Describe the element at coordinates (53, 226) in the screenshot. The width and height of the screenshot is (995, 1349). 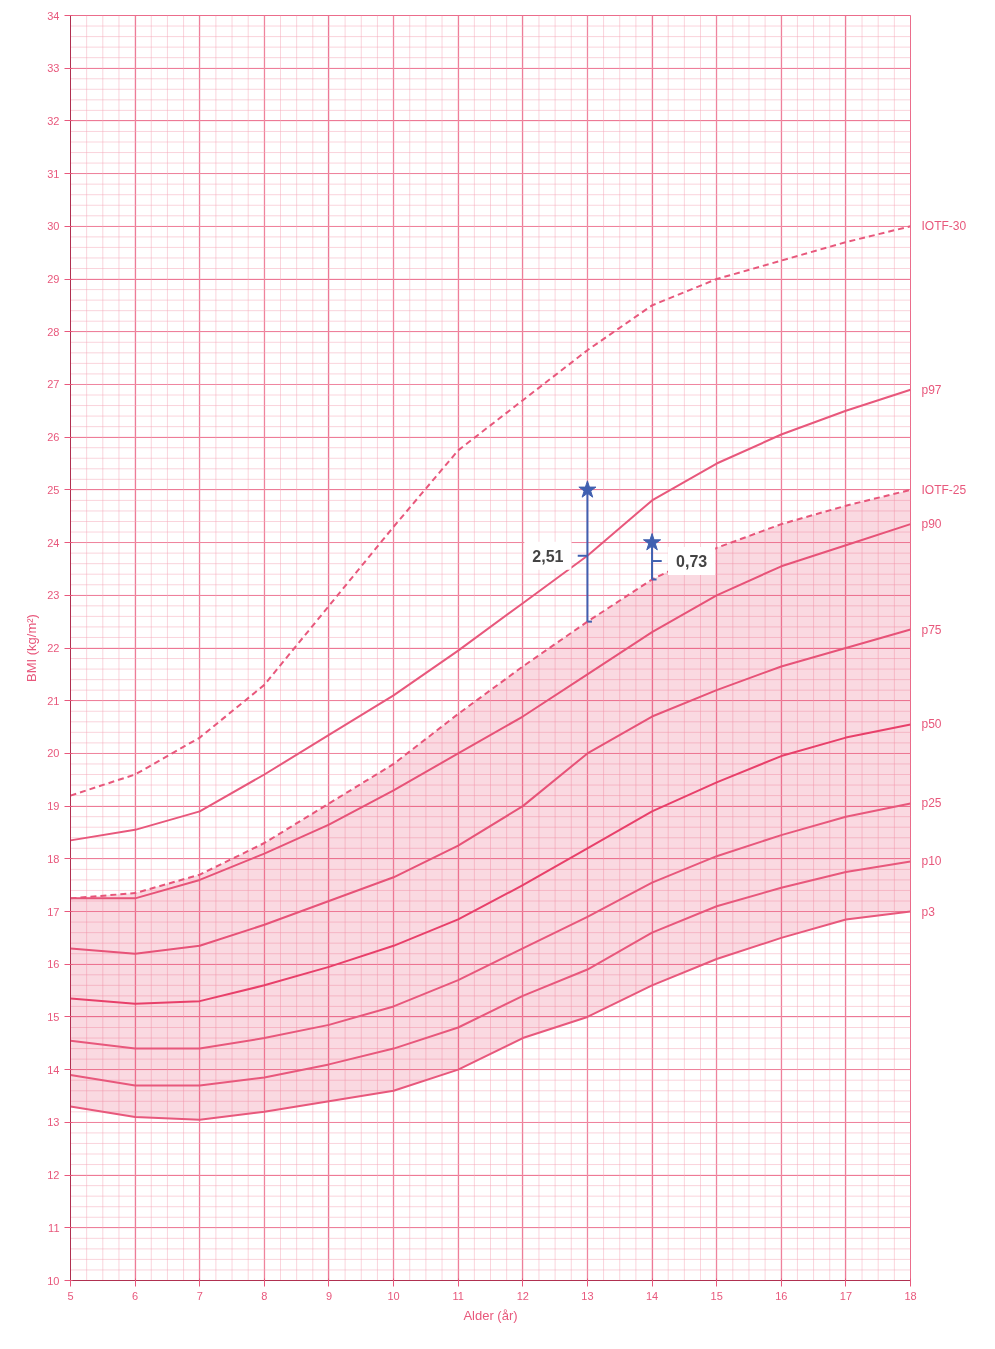
I see `y-tick-label: 30` at that location.